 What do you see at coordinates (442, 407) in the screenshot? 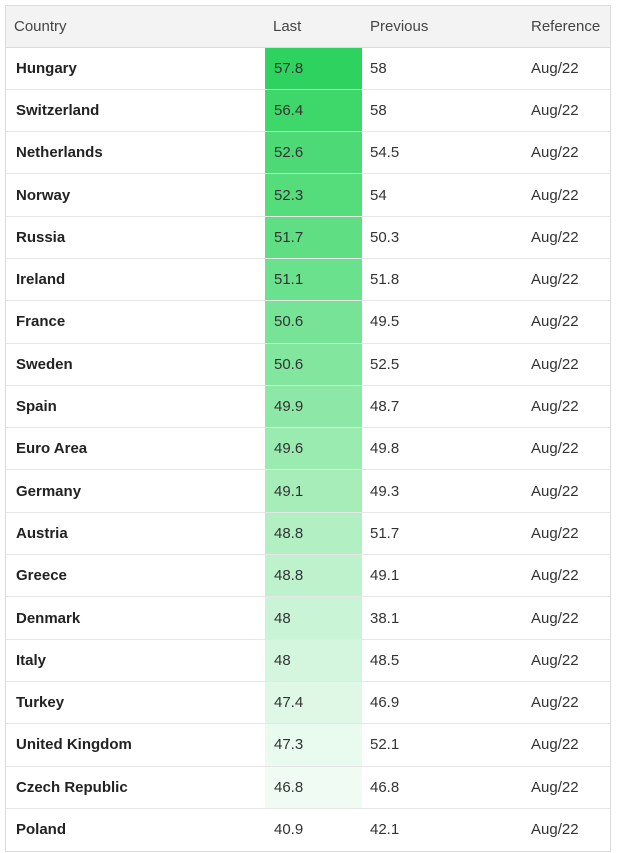
I see `previous-value-cell: 48.7` at bounding box center [442, 407].